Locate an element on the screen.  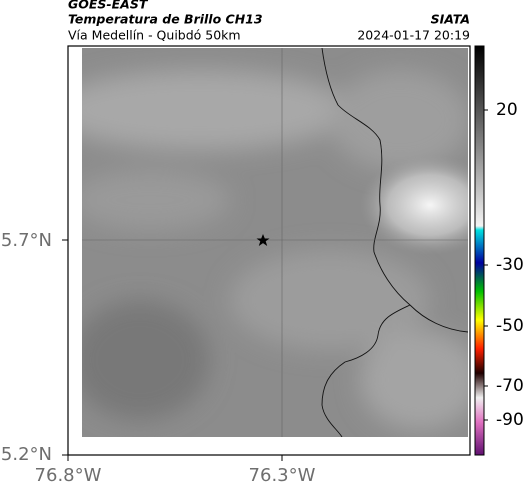
subtitle: Temperatura de Brillo CH13 is located at coordinates (165, 19).